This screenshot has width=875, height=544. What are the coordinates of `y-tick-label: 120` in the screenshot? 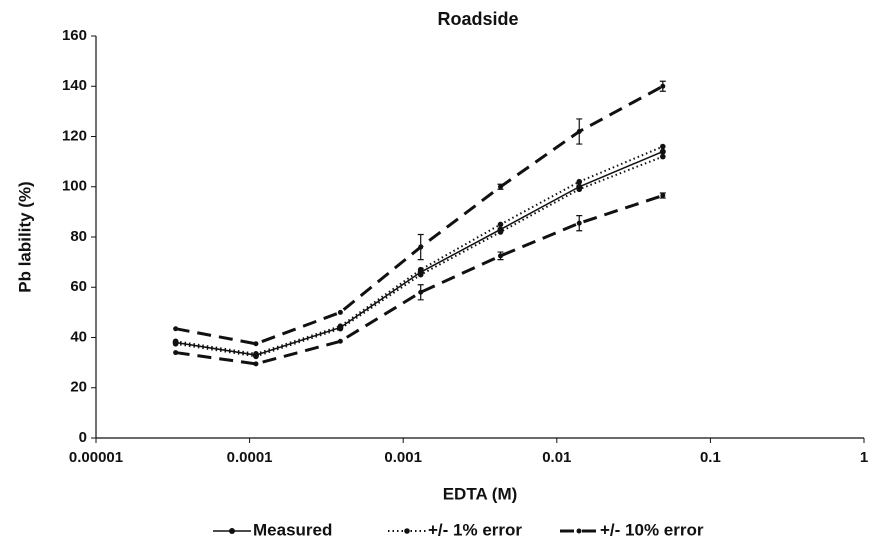 It's located at (74, 135).